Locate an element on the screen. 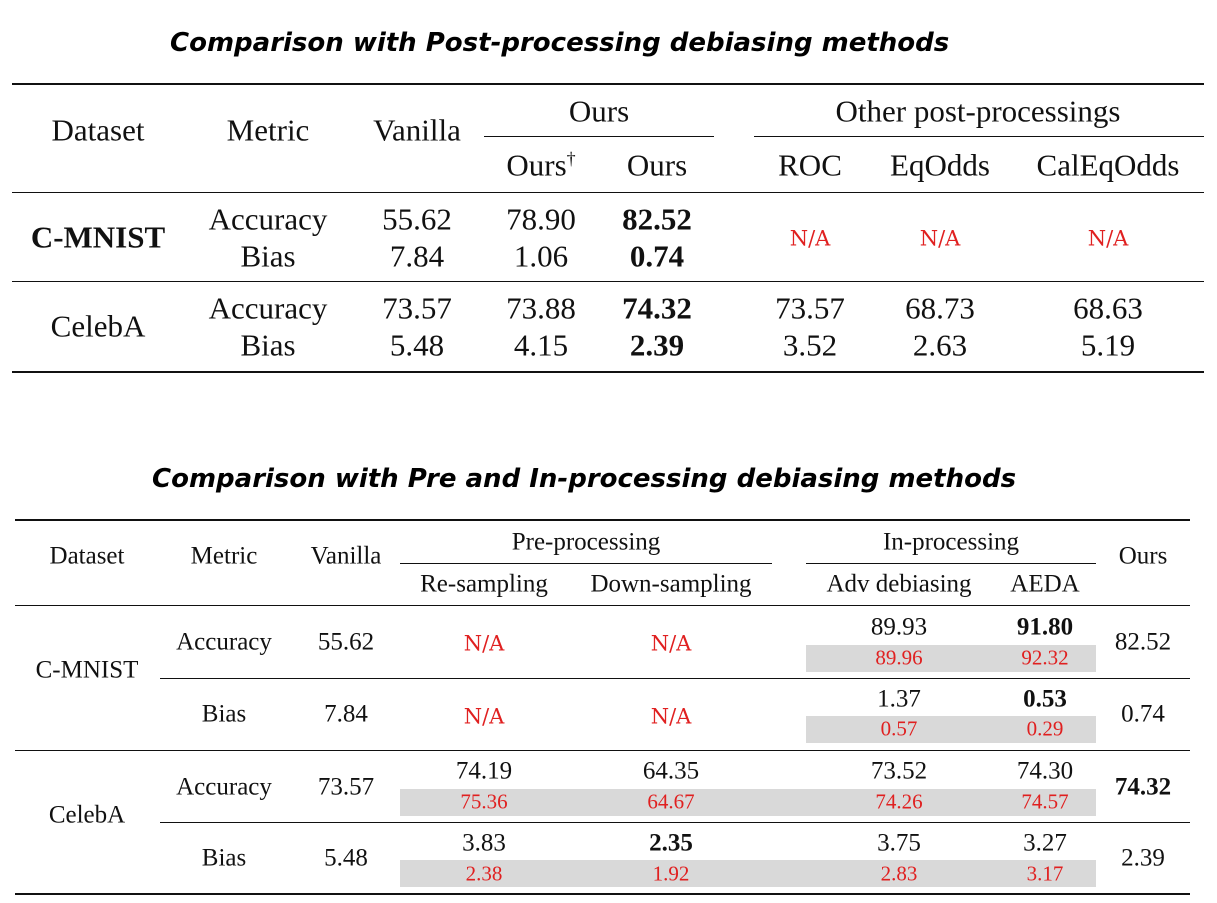 This screenshot has height=903, width=1217. t1-row2-dataset: CelebA is located at coordinates (98, 326).